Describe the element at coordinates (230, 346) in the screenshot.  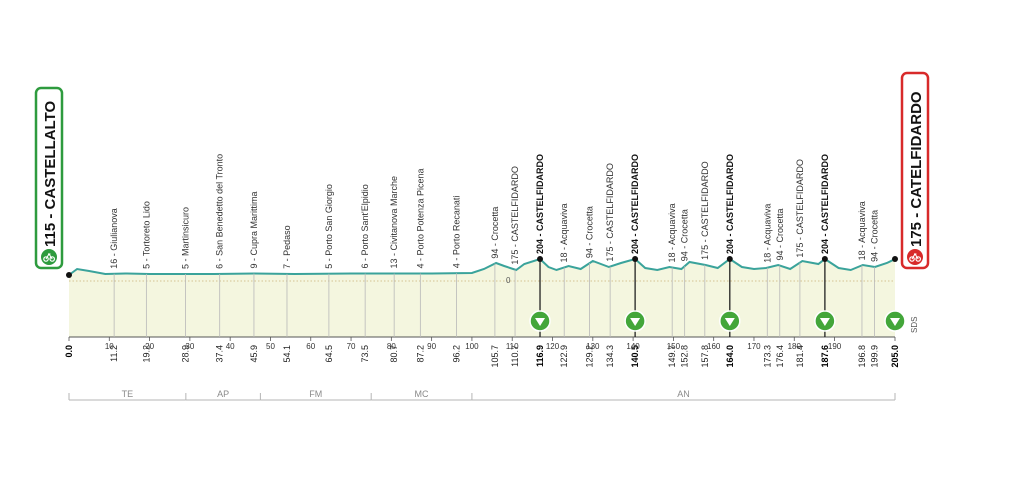
I see `axis-tick-label: 40` at that location.